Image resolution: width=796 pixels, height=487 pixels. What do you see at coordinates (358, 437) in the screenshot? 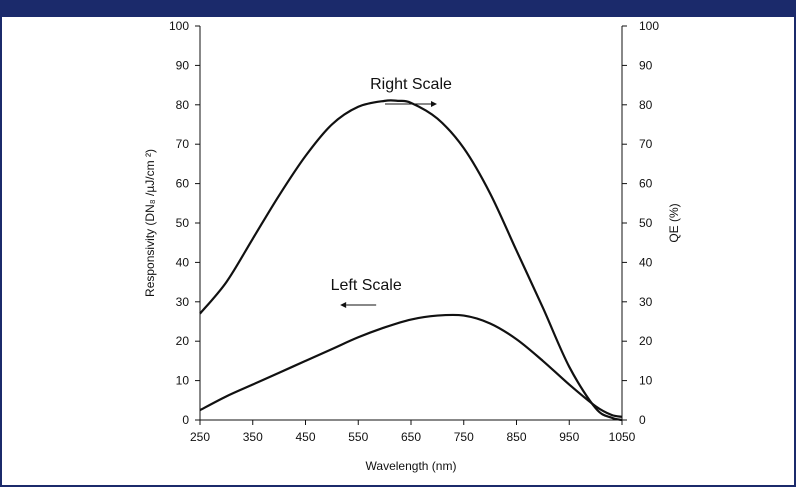
I see `x-tick-label: 550` at bounding box center [358, 437].